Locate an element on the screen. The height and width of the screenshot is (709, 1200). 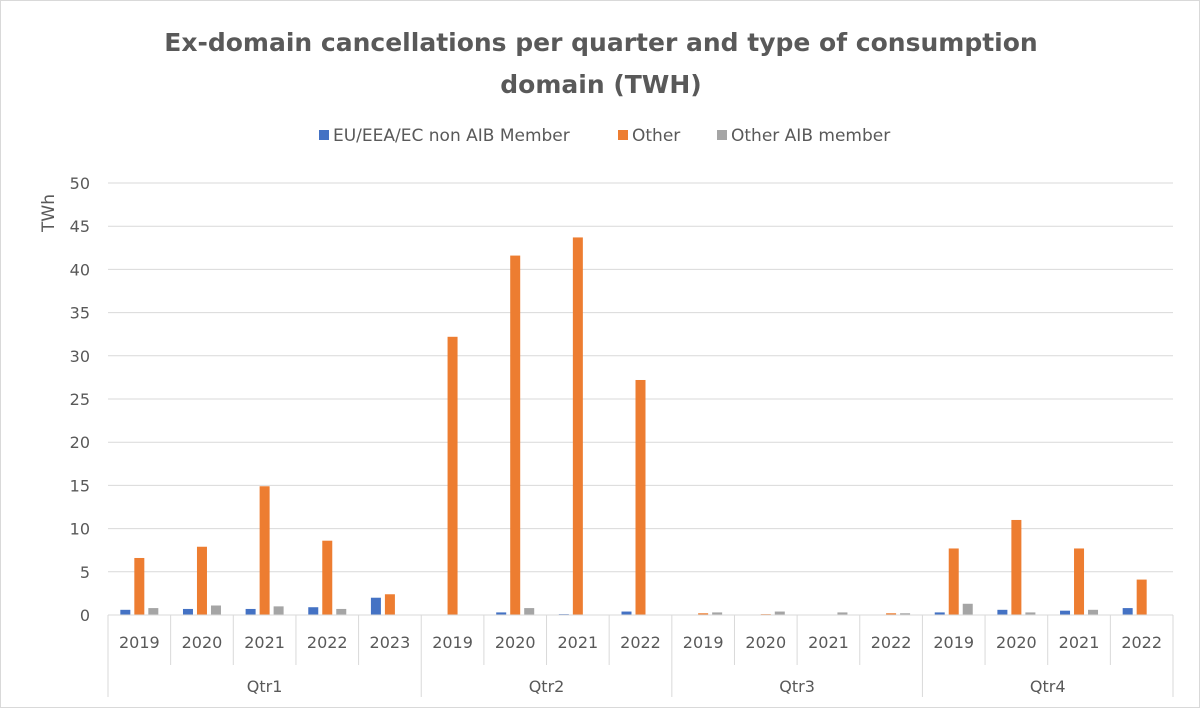
y-tick-label: 5 is located at coordinates (85, 572).